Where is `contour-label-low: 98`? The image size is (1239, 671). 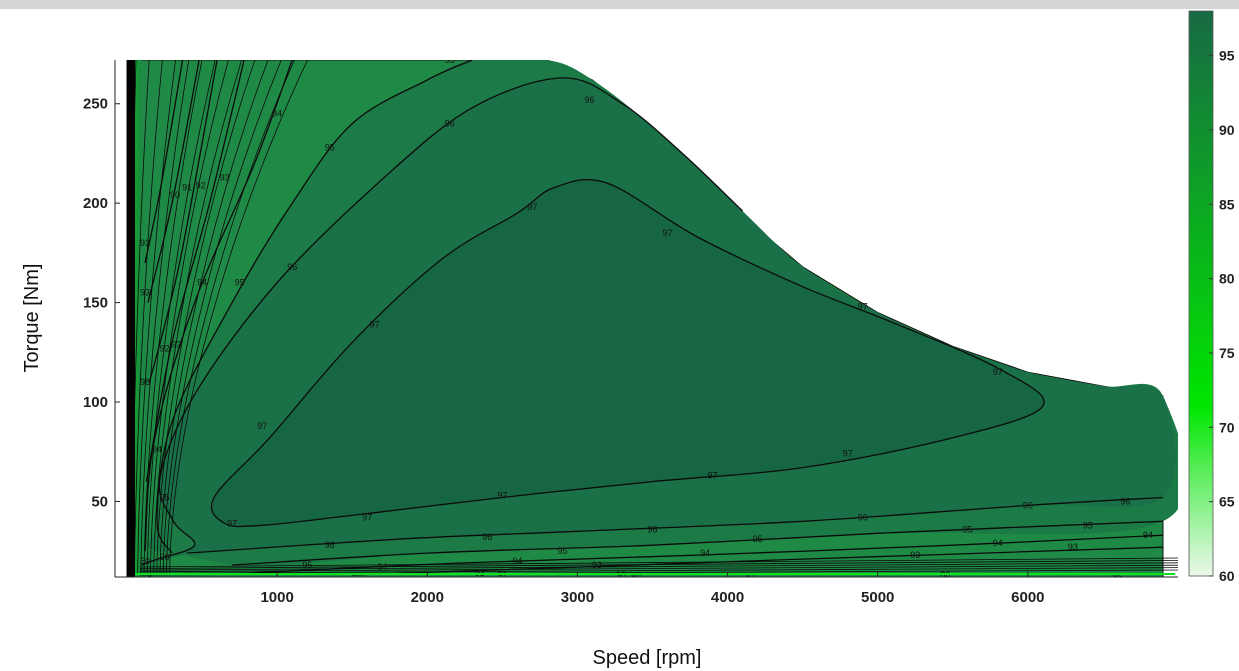
contour-label-low: 98 is located at coordinates (145, 382).